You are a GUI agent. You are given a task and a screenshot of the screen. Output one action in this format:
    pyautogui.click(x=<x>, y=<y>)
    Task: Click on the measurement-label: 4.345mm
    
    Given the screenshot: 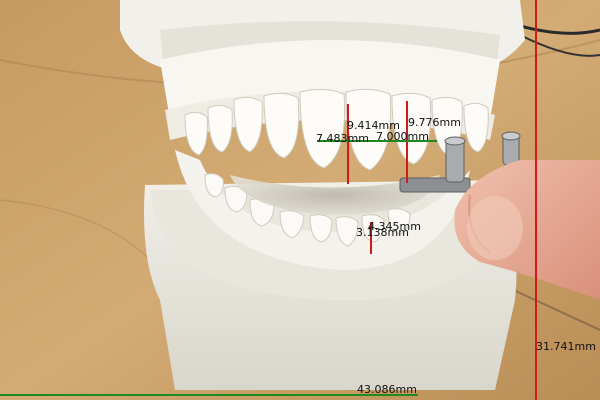 What is the action you would take?
    pyautogui.click(x=394, y=226)
    